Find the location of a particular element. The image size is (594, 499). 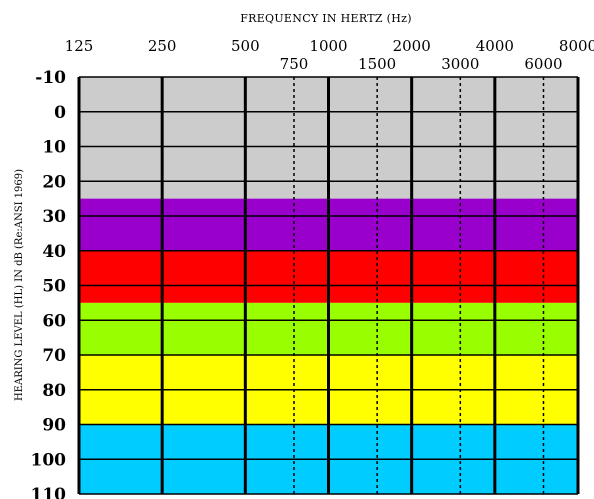

x-tick-label-1500: 1500 is located at coordinates (377, 64).